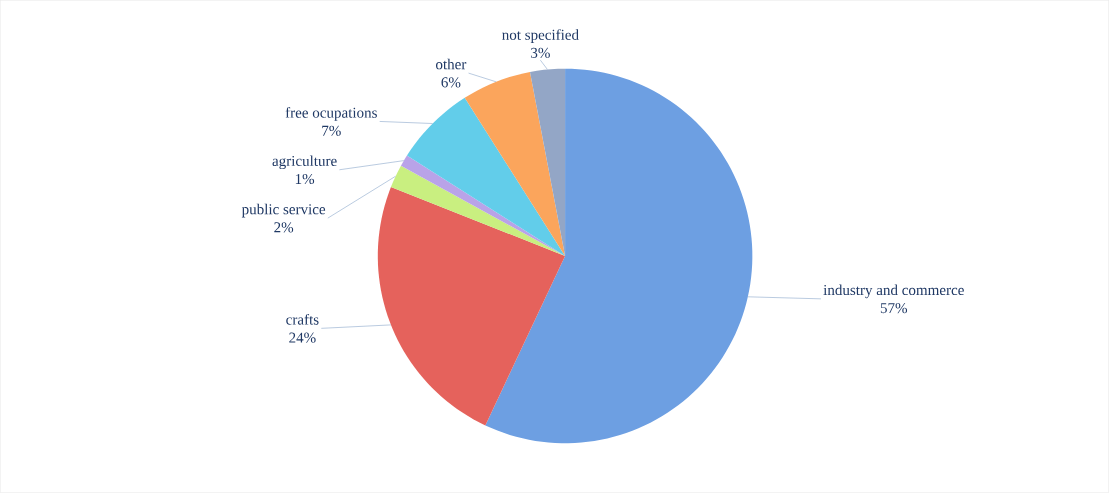 Image resolution: width=1109 pixels, height=493 pixels. I want to click on slice-label: agriculture, so click(304, 162).